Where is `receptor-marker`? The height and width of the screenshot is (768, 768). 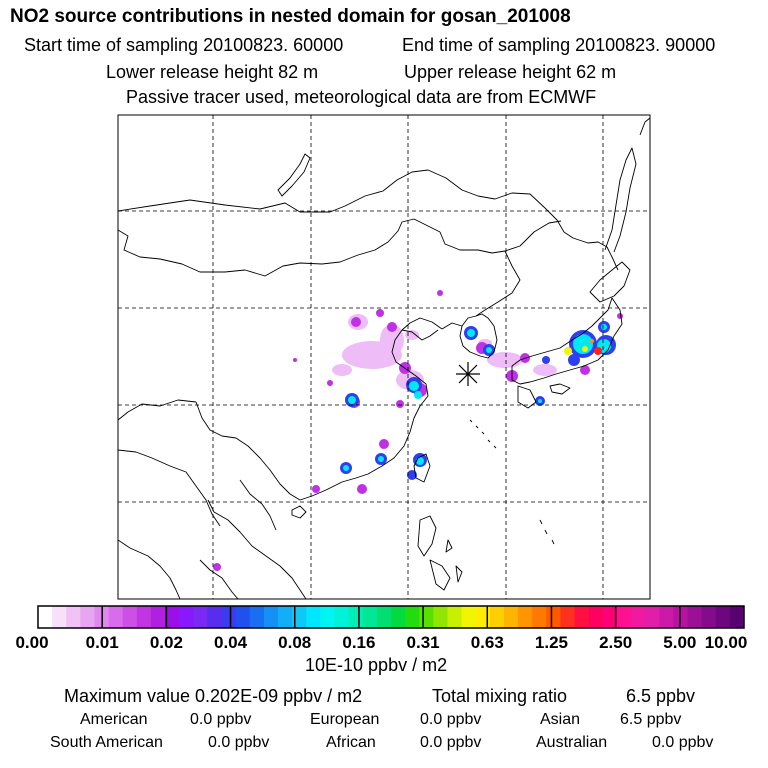 receptor-marker is located at coordinates (468, 374).